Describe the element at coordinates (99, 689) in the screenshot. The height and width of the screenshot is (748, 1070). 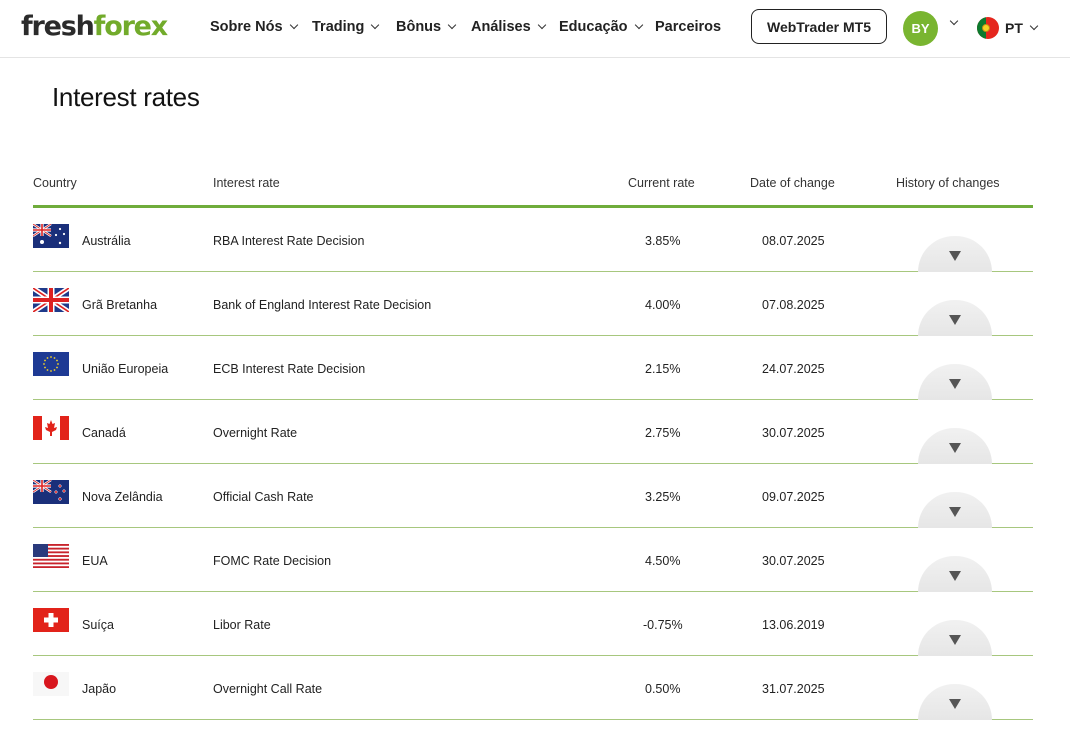
I see `country-name: Japão` at that location.